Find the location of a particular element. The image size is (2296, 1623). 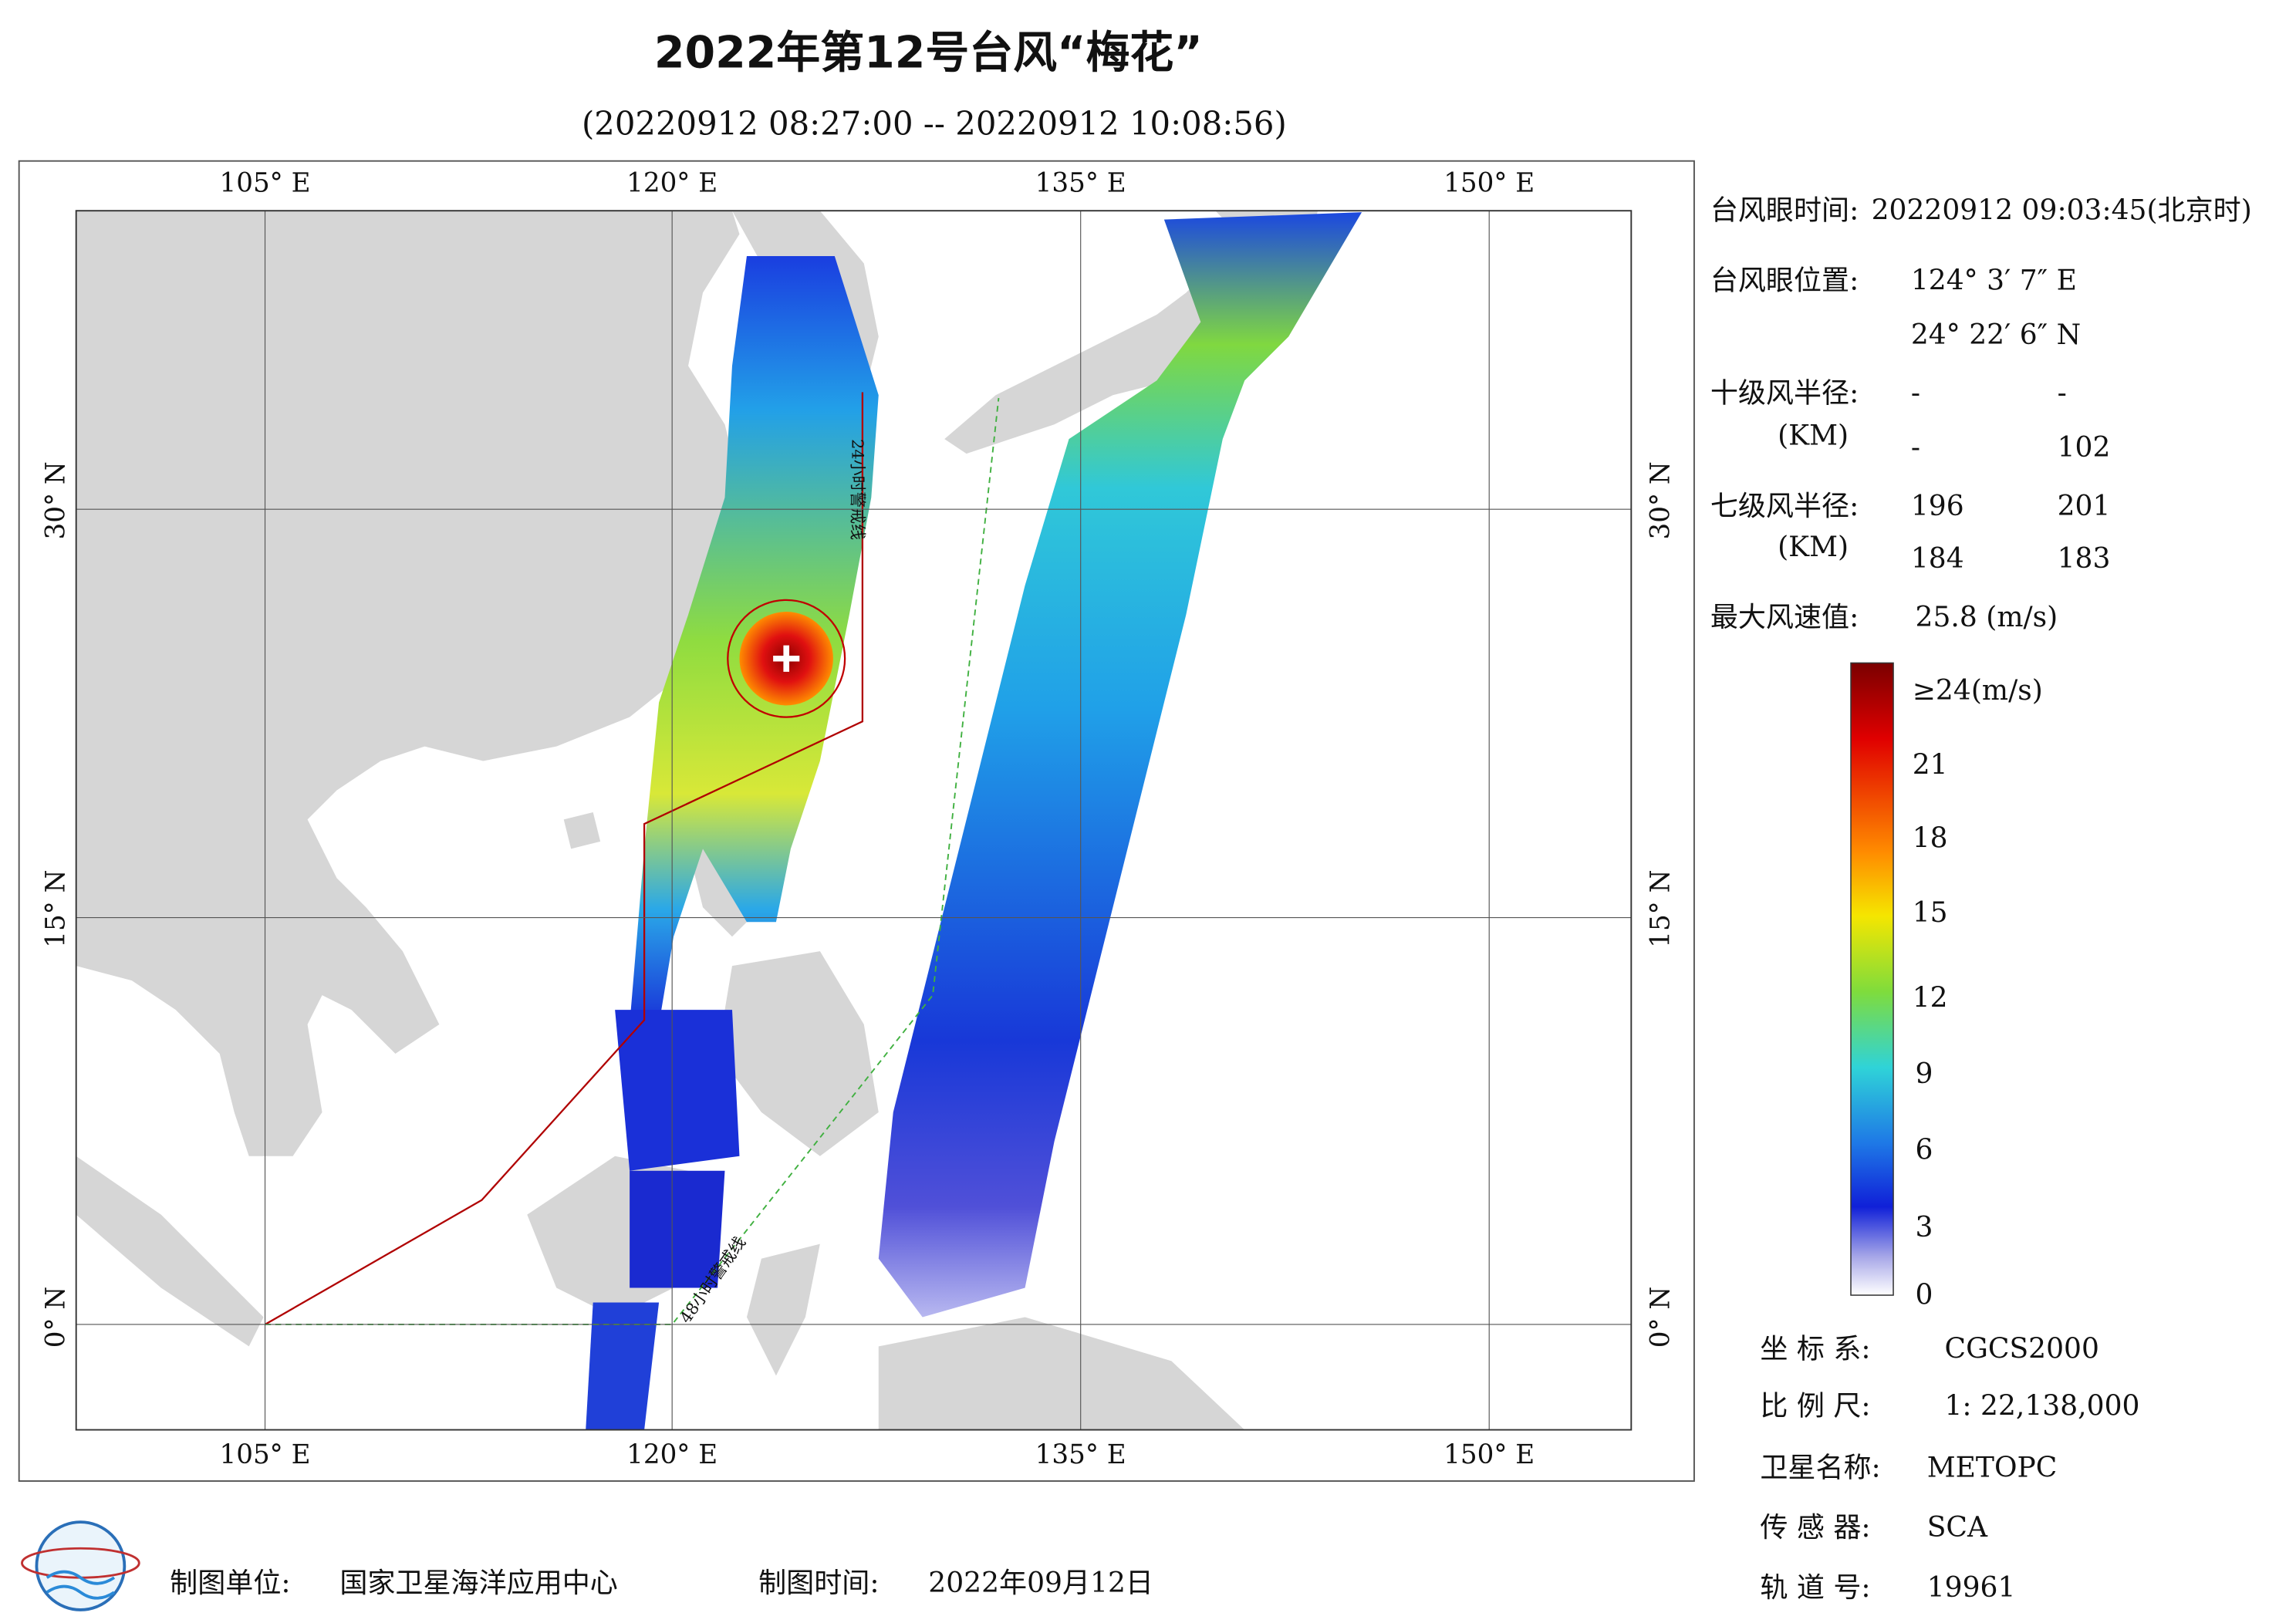

land-sulawesi is located at coordinates (783, 1309).